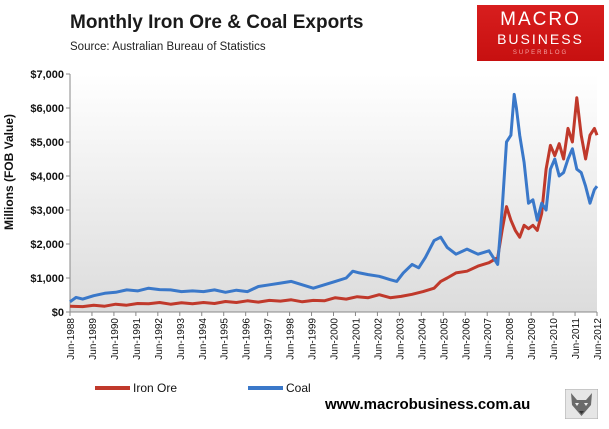 The image size is (609, 429). What do you see at coordinates (400, 339) in the screenshot?
I see `x-tick-label: Jun-2003` at bounding box center [400, 339].